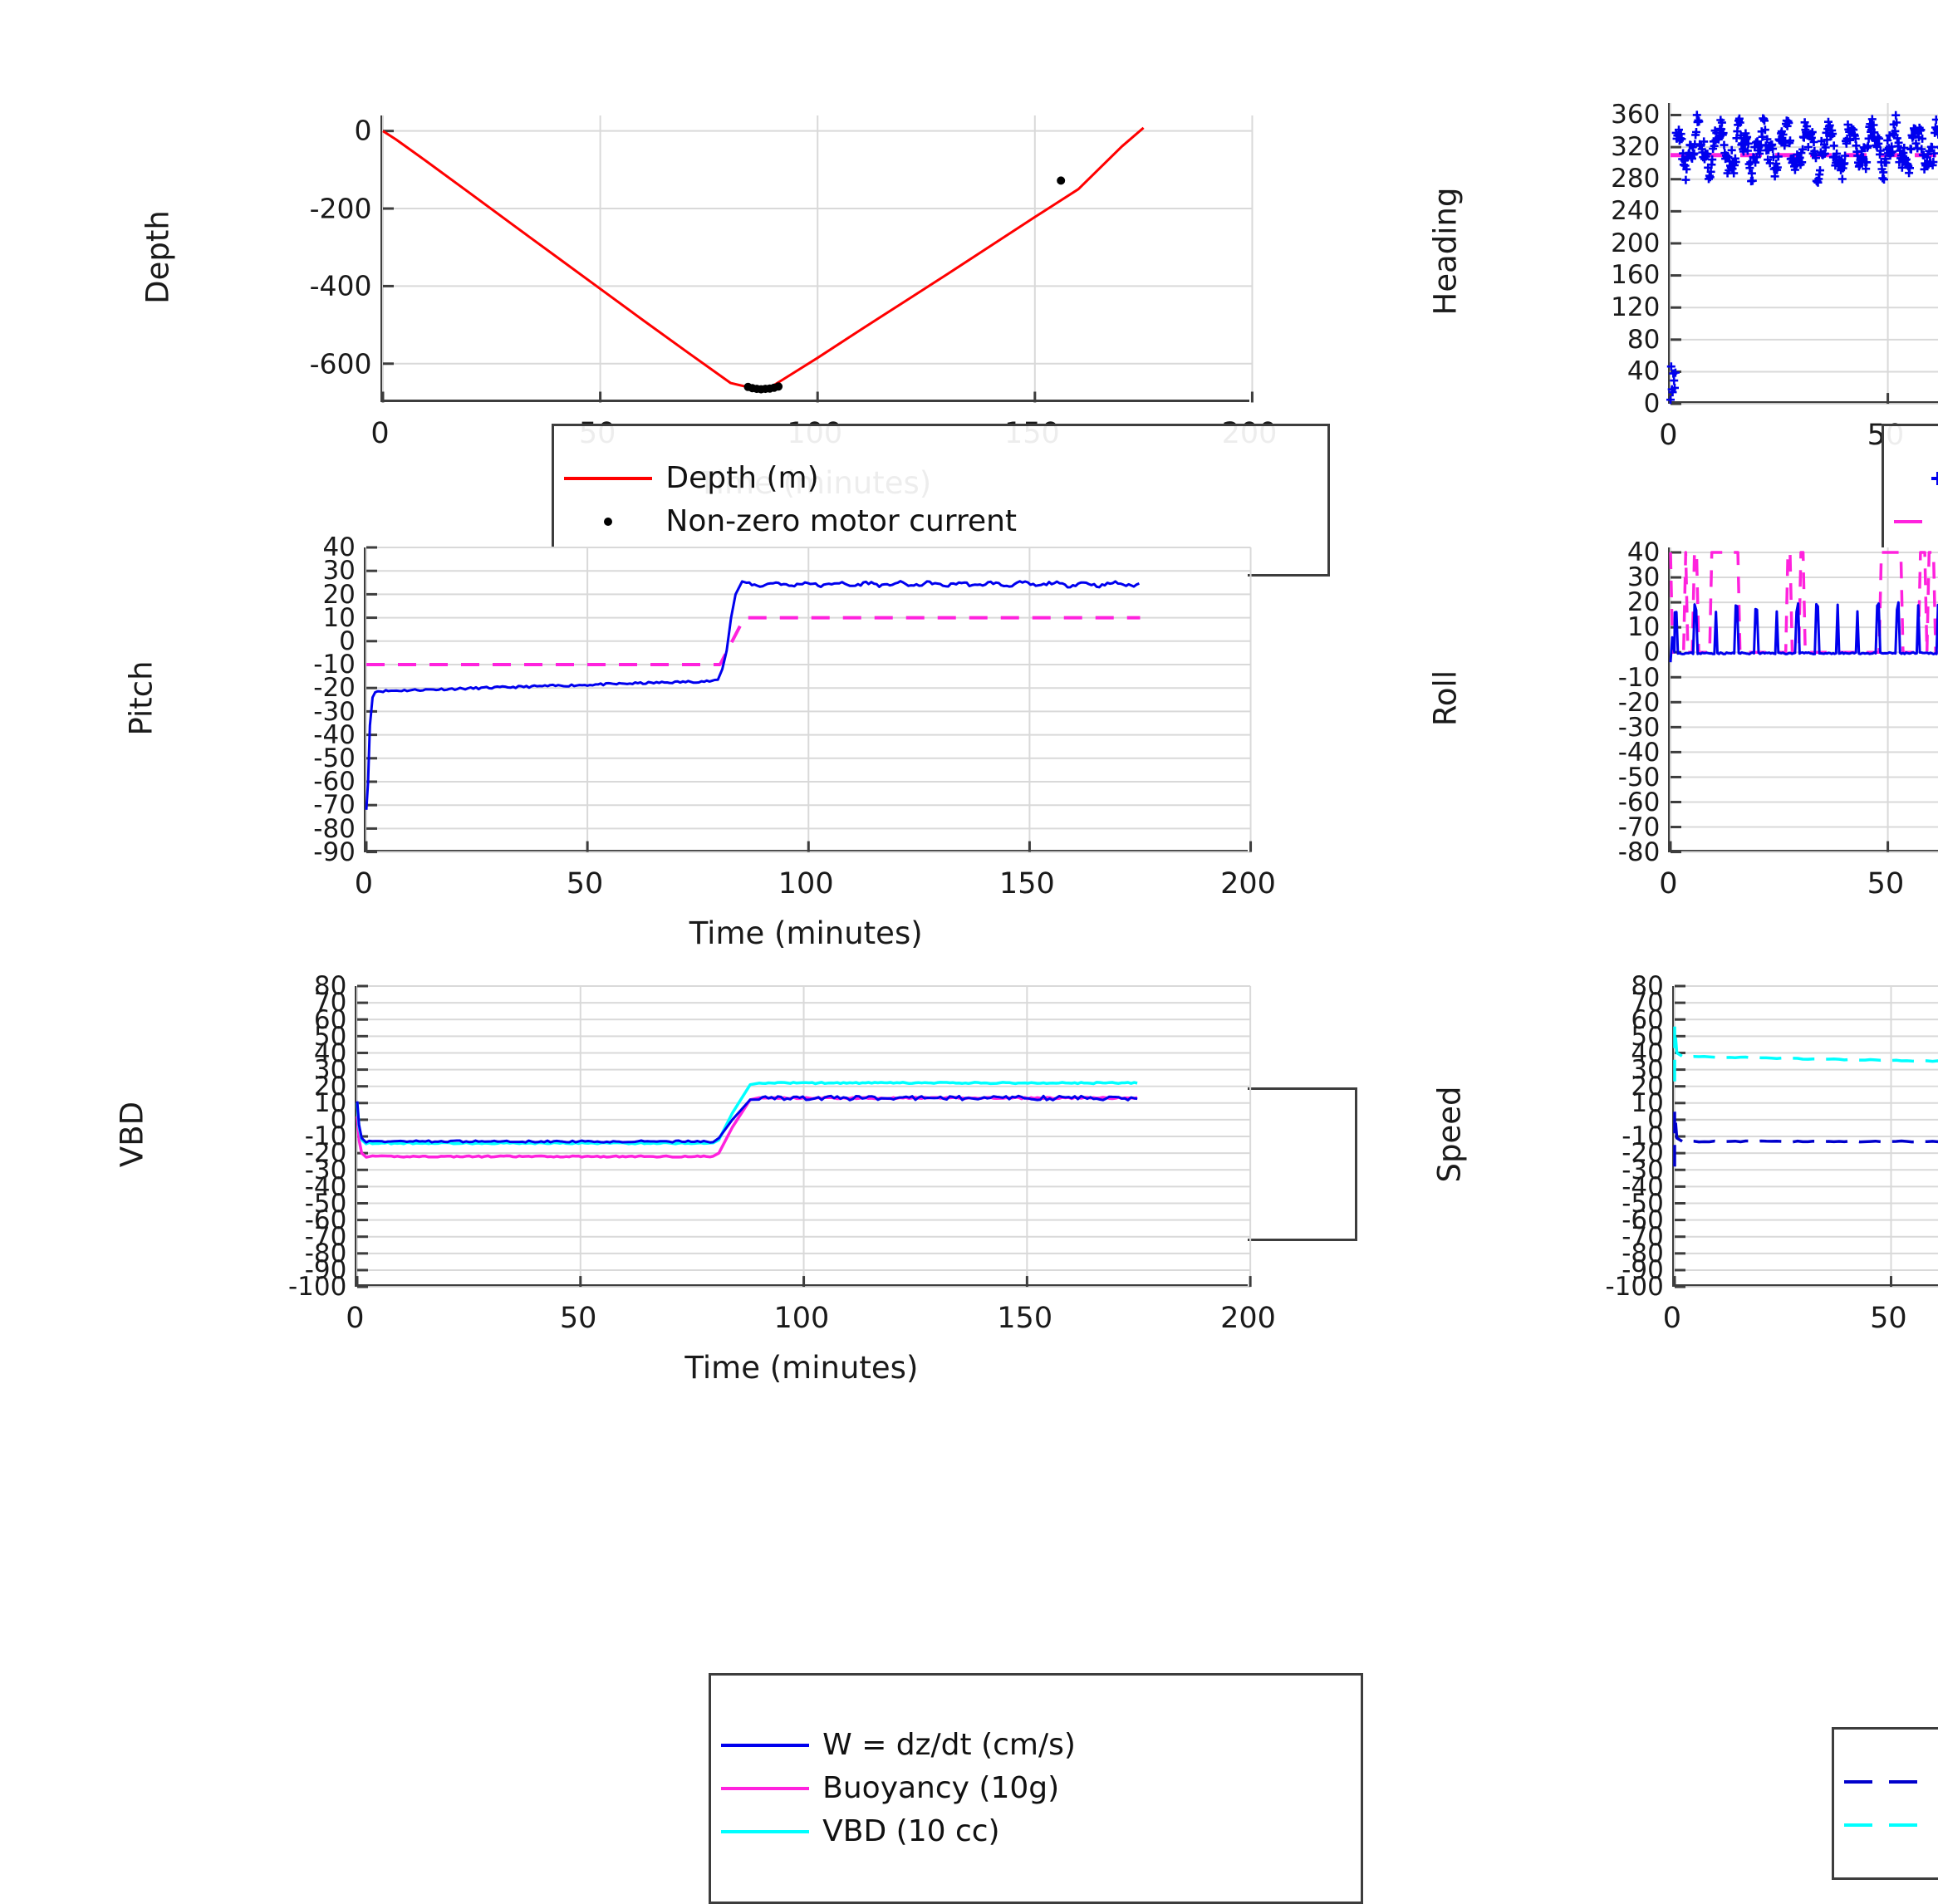 This screenshot has width=1938, height=1904. I want to click on ytick-label-pitch-3: 10, so click(339, 617).